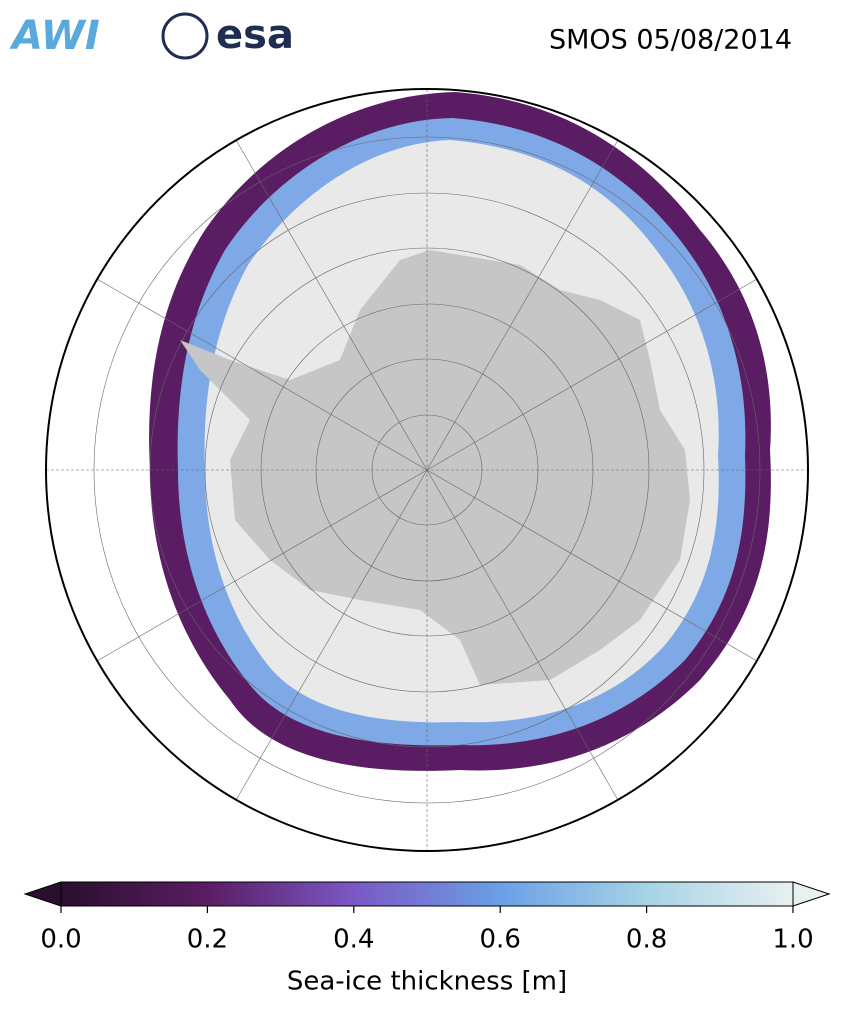 This screenshot has height=1026, width=854. I want to click on tick-label: 0.0, so click(60, 940).